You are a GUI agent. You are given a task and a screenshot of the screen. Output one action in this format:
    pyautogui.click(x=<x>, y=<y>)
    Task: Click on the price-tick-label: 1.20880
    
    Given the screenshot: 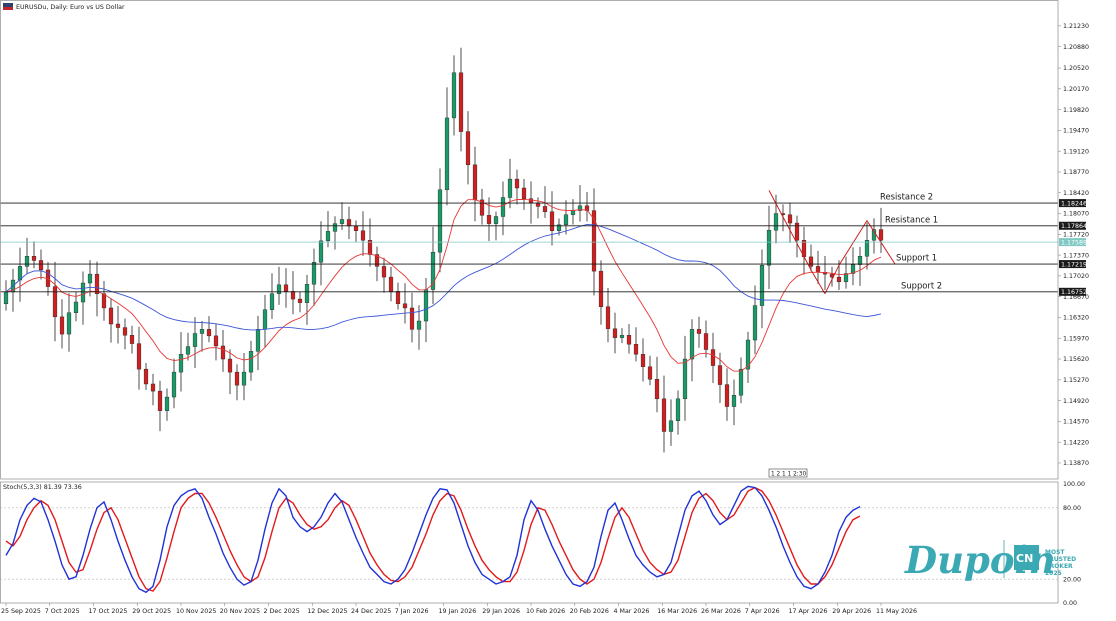 What is the action you would take?
    pyautogui.click(x=1076, y=47)
    